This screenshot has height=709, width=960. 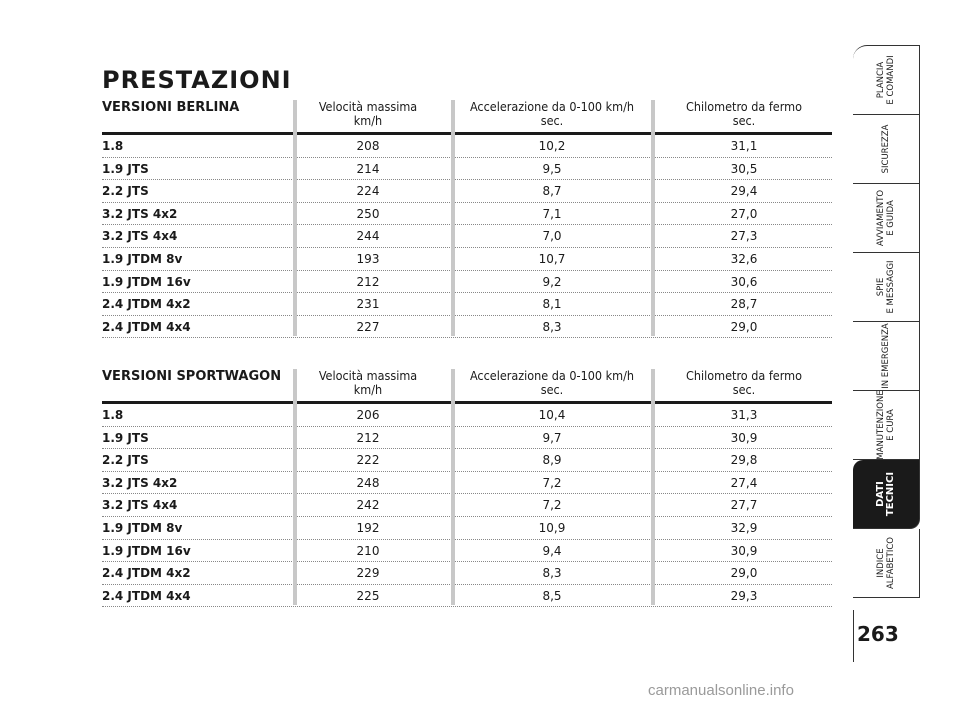 I want to click on value-km: 29,0, so click(x=744, y=573).